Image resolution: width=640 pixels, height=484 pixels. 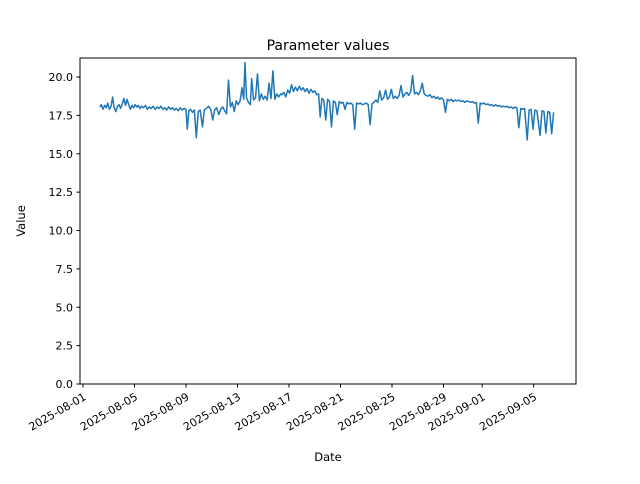 I want to click on x-tick-label: 2025-08-05, so click(x=109, y=411).